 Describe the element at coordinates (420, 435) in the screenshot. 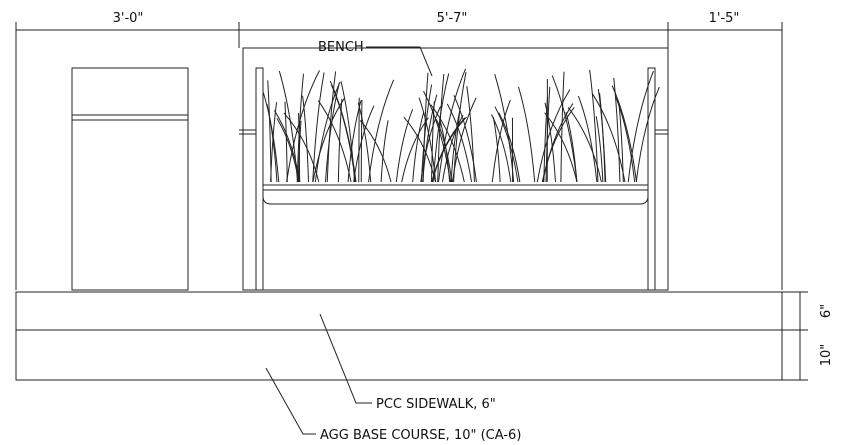

I see `base-label: AGG BASE COURSE, 10" (CA-6)` at that location.